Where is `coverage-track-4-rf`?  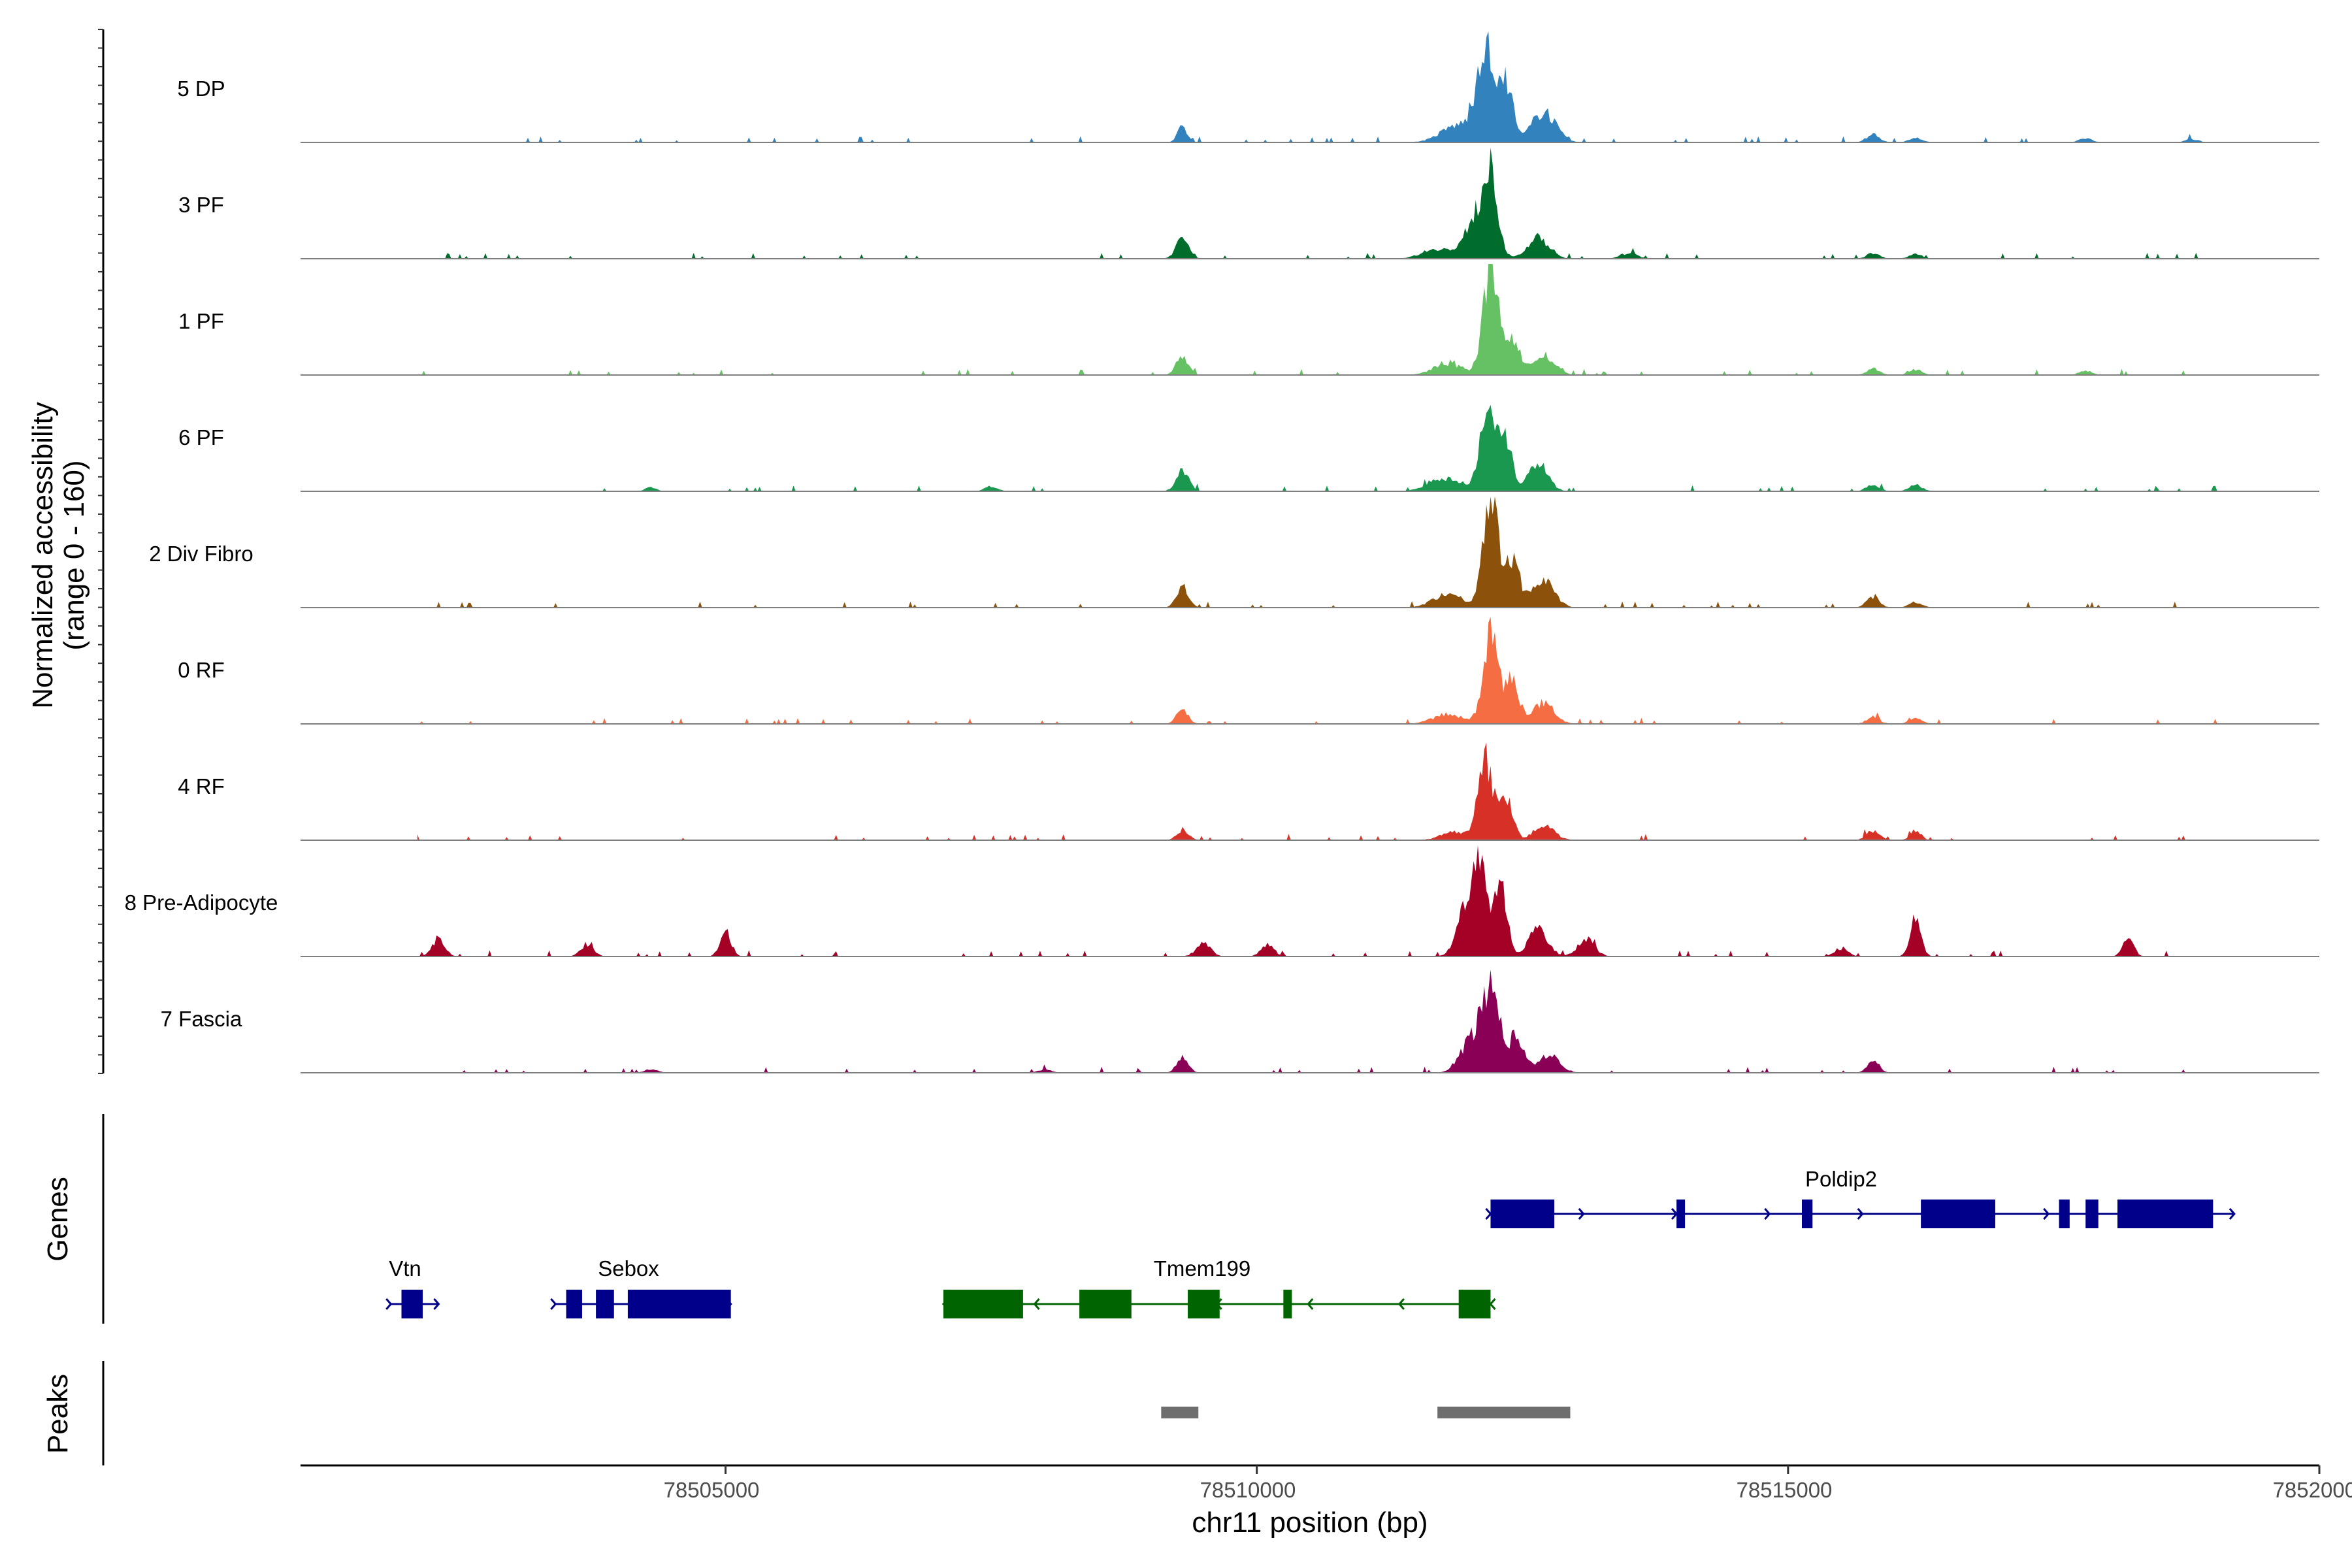 coverage-track-4-rf is located at coordinates (1310, 791).